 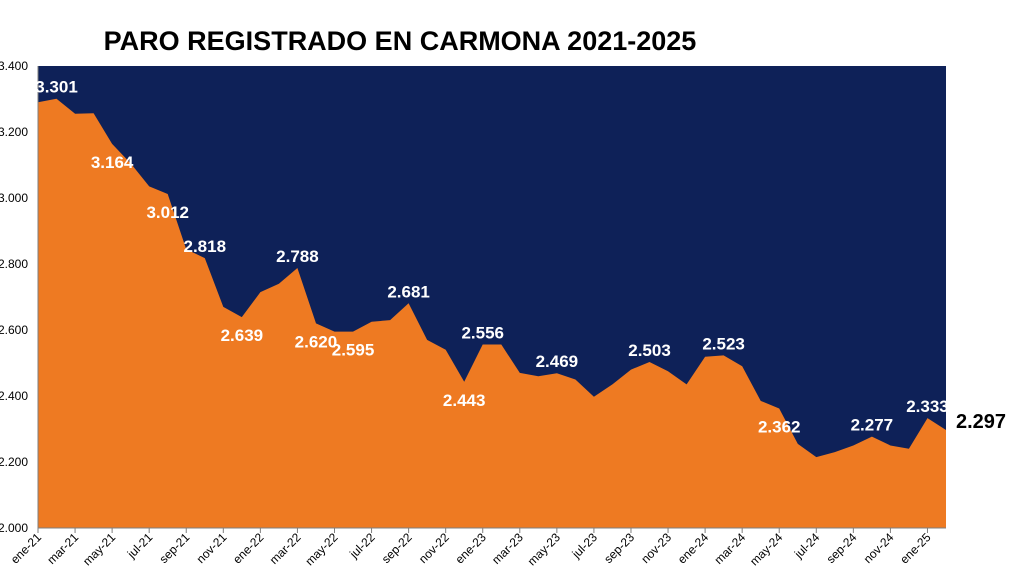 I want to click on data-label: 2.469, so click(x=557, y=361).